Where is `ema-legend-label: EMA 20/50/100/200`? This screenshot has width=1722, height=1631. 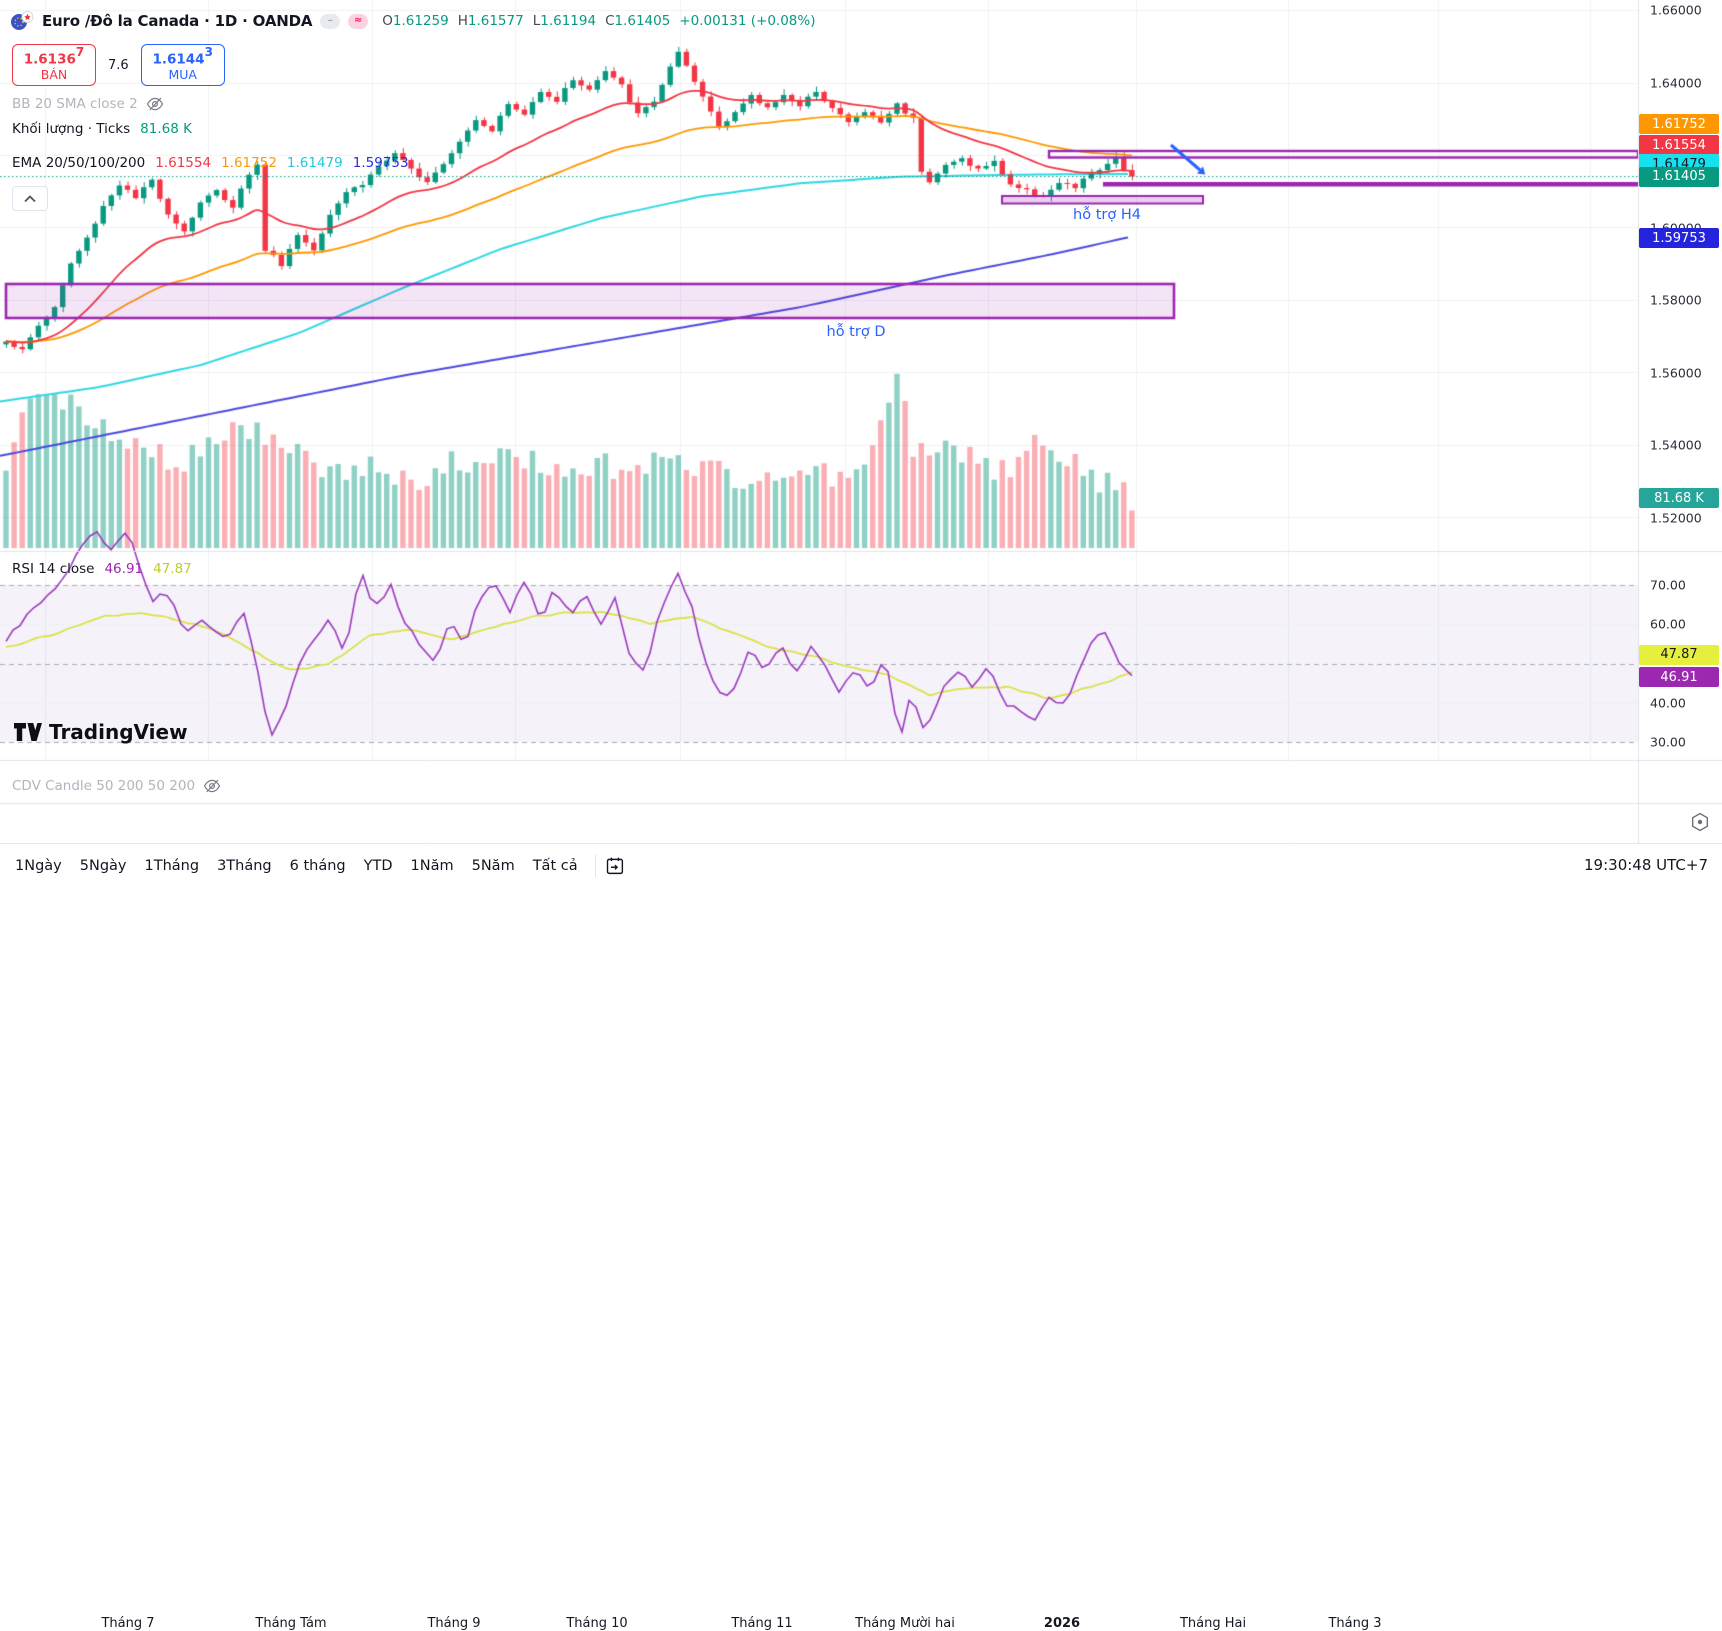 ema-legend-label: EMA 20/50/100/200 is located at coordinates (79, 163).